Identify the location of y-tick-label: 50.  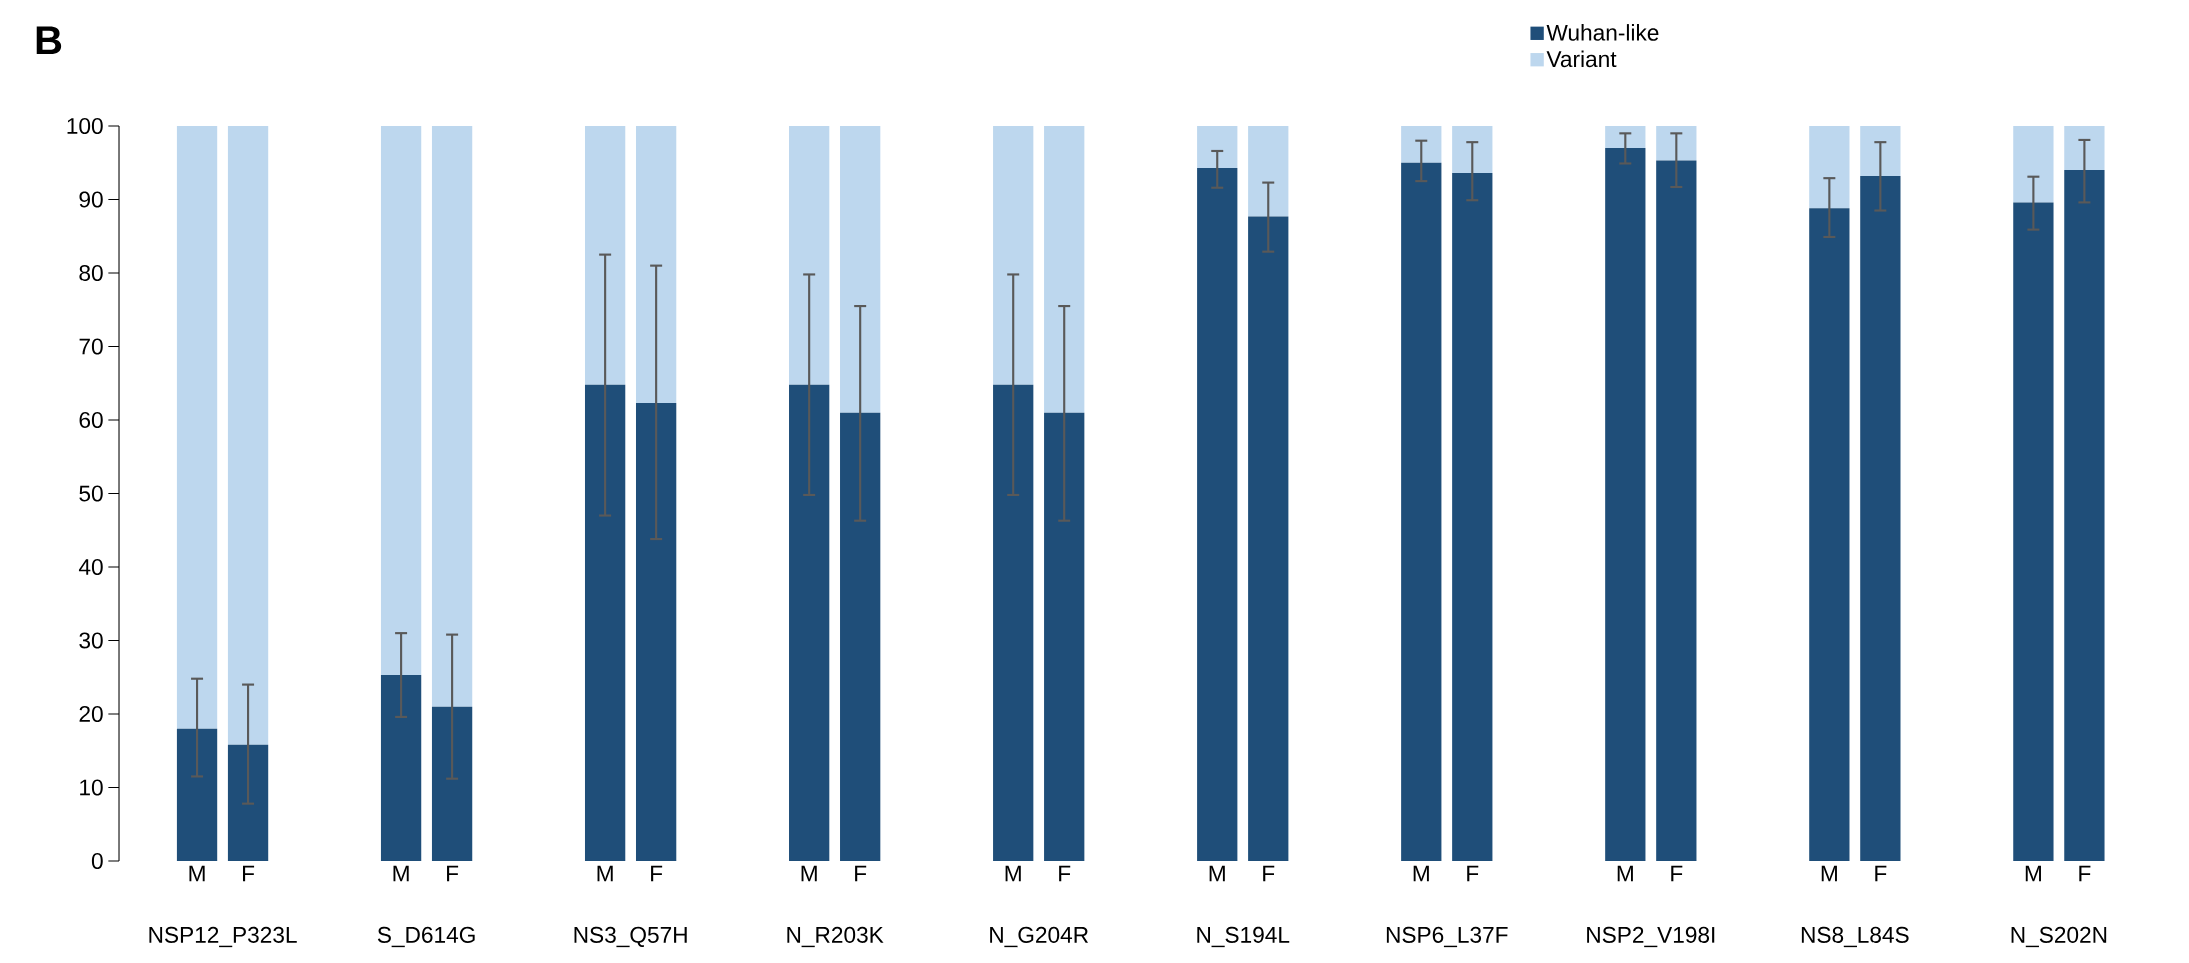
(91, 493).